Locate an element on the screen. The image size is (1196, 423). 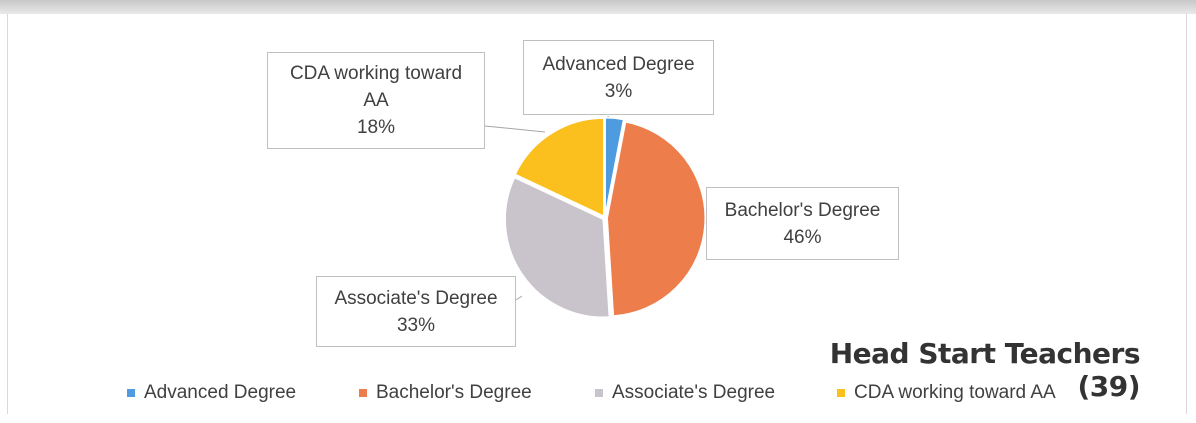
legend-item-bachelor: Bachelor's Degree is located at coordinates (445, 393).